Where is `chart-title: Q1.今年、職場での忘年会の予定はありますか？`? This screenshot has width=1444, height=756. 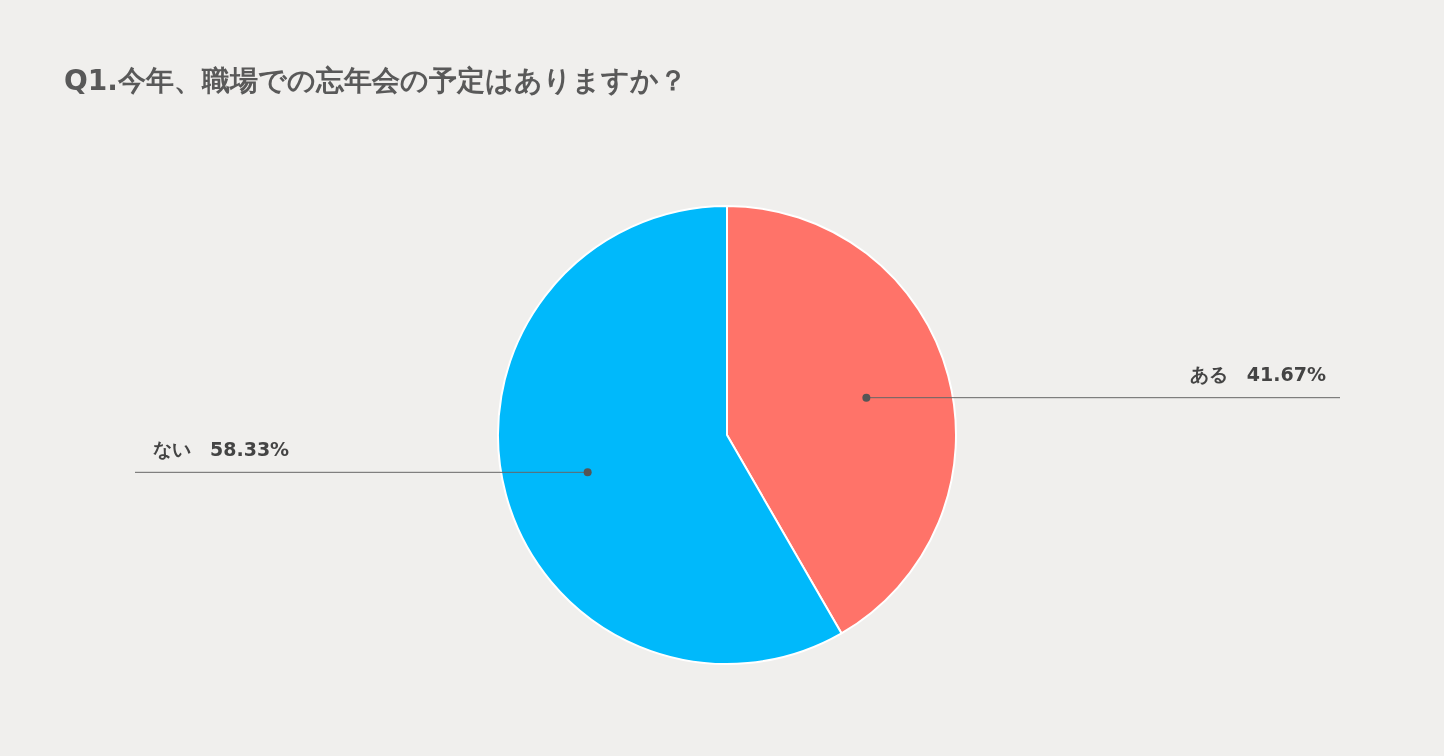
chart-title: Q1.今年、職場での忘年会の予定はありますか？ is located at coordinates (375, 81).